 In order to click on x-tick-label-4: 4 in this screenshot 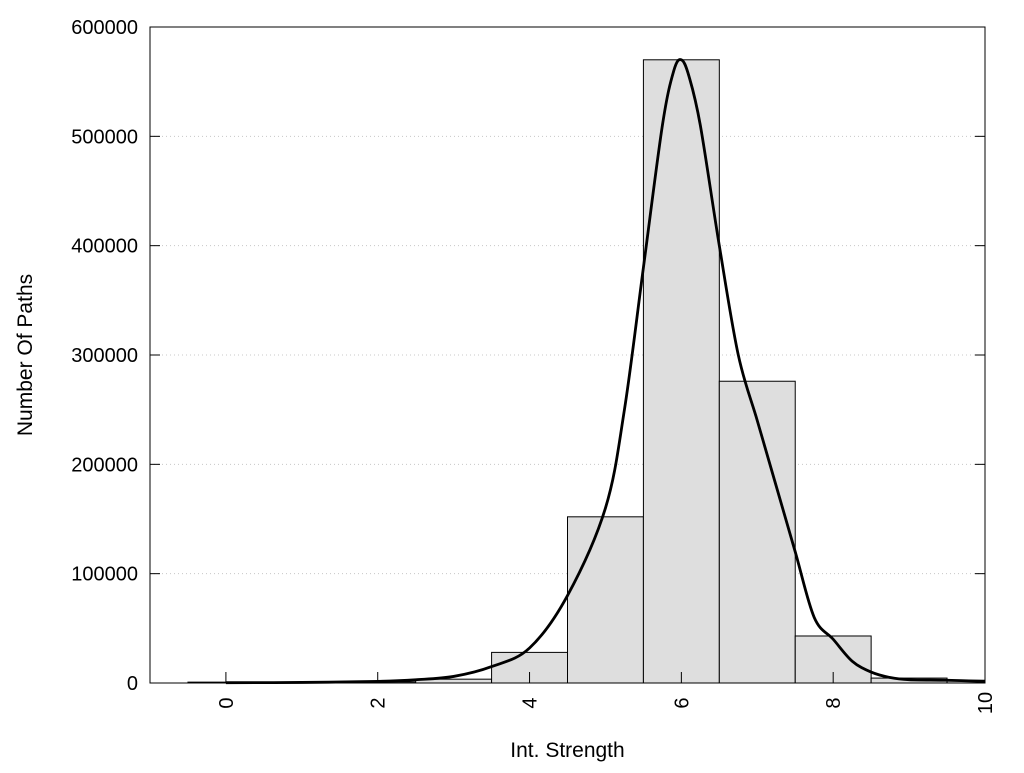, I will do `click(531, 702)`.